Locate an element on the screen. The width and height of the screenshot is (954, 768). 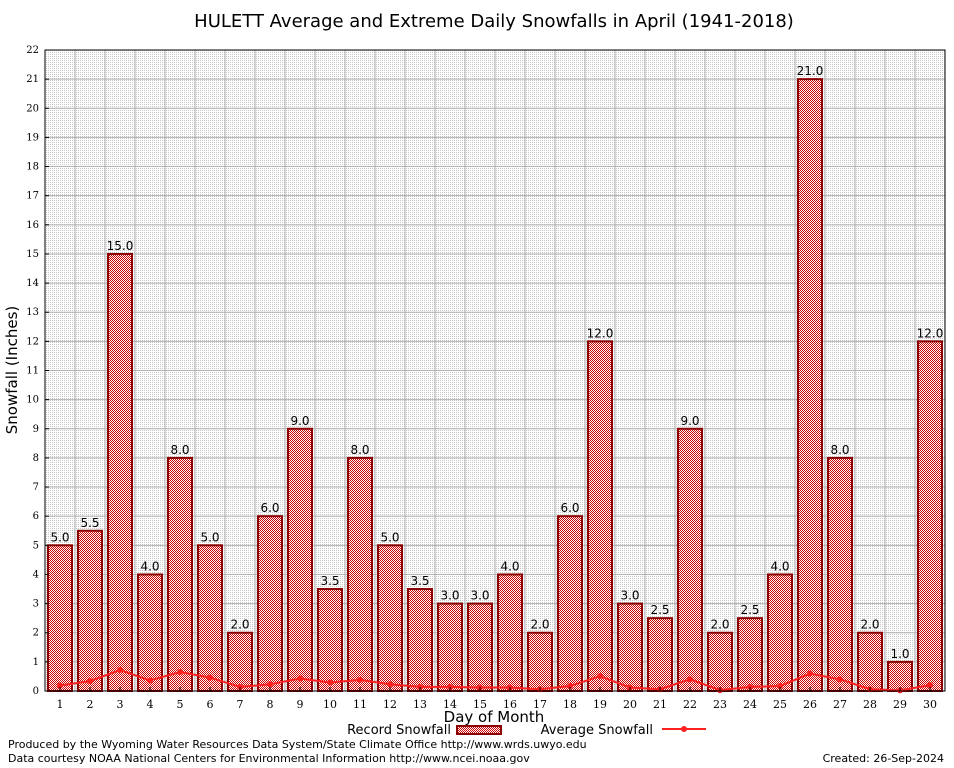
y-tick-label: 18 is located at coordinates (32, 167).